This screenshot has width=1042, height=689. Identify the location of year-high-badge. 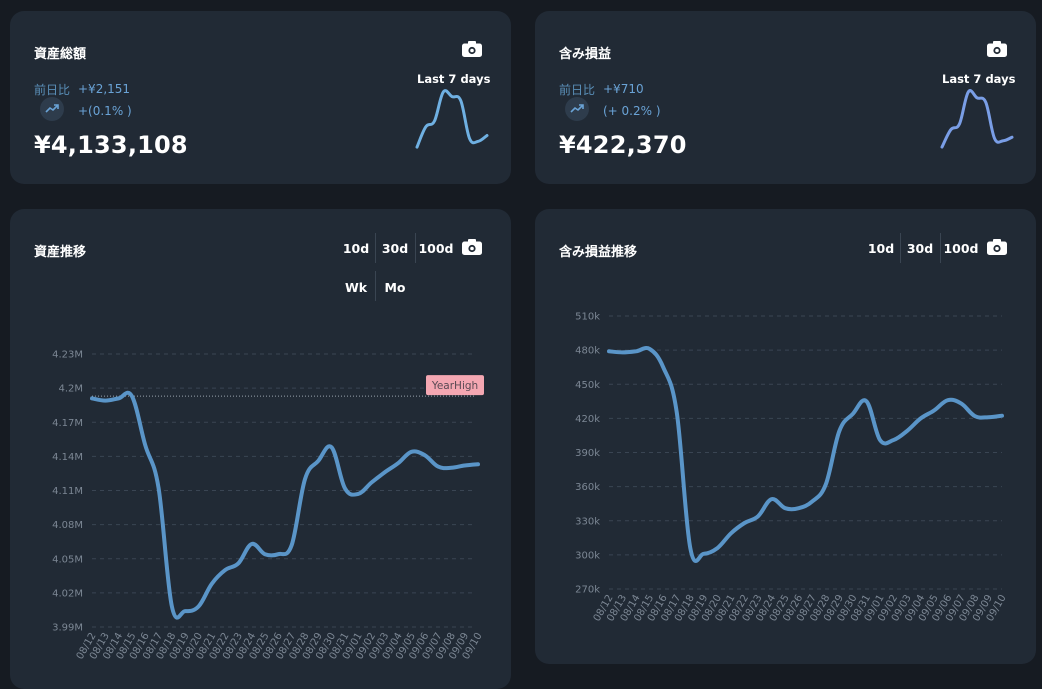
(455, 385).